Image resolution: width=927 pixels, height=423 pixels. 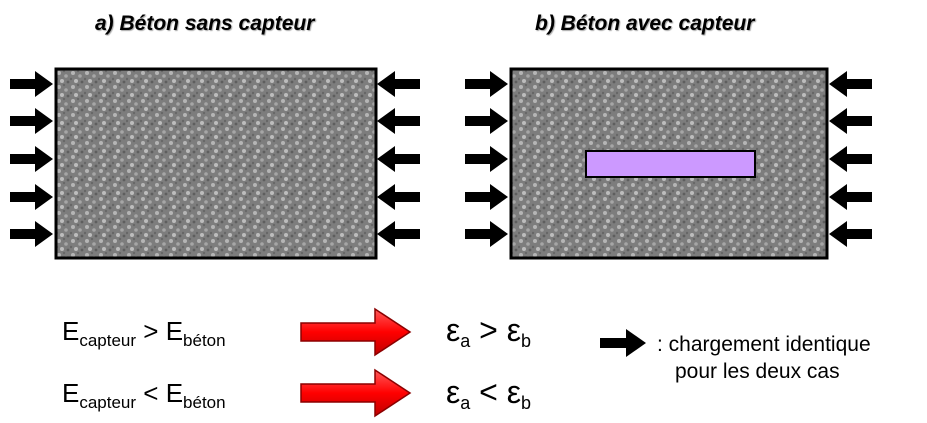 I want to click on load-arrows-a-right, so click(x=398, y=159).